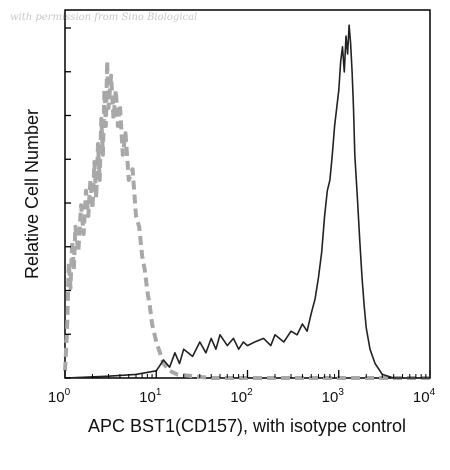 The image size is (450, 470). What do you see at coordinates (59, 396) in the screenshot?
I see `x-tick-label: 10⁰` at bounding box center [59, 396].